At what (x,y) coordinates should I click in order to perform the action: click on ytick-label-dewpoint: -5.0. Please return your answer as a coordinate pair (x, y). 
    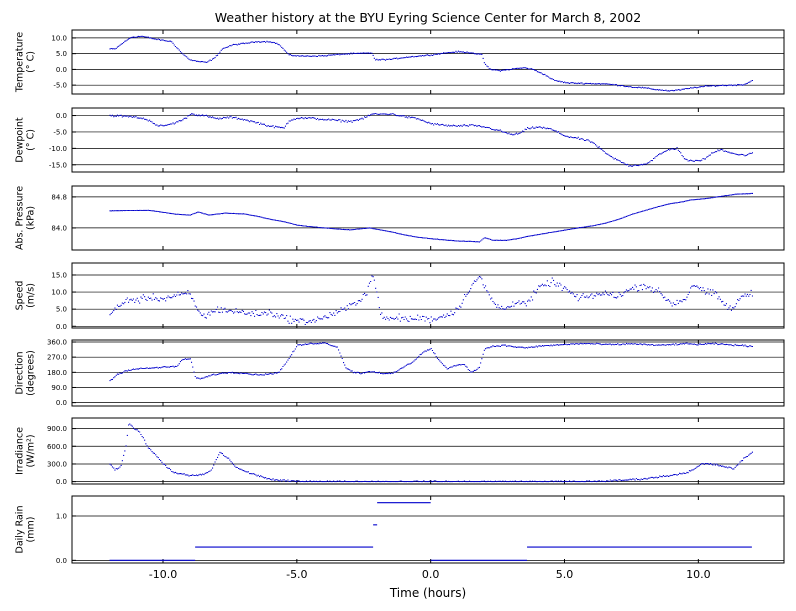
    Looking at the image, I should click on (60, 132).